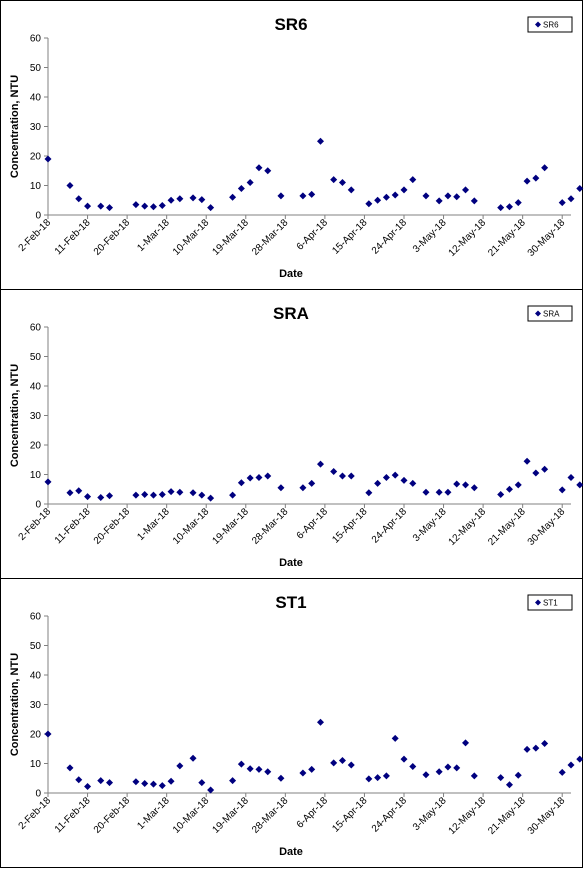  What do you see at coordinates (290, 24) in the screenshot?
I see `chart-title: SR6` at bounding box center [290, 24].